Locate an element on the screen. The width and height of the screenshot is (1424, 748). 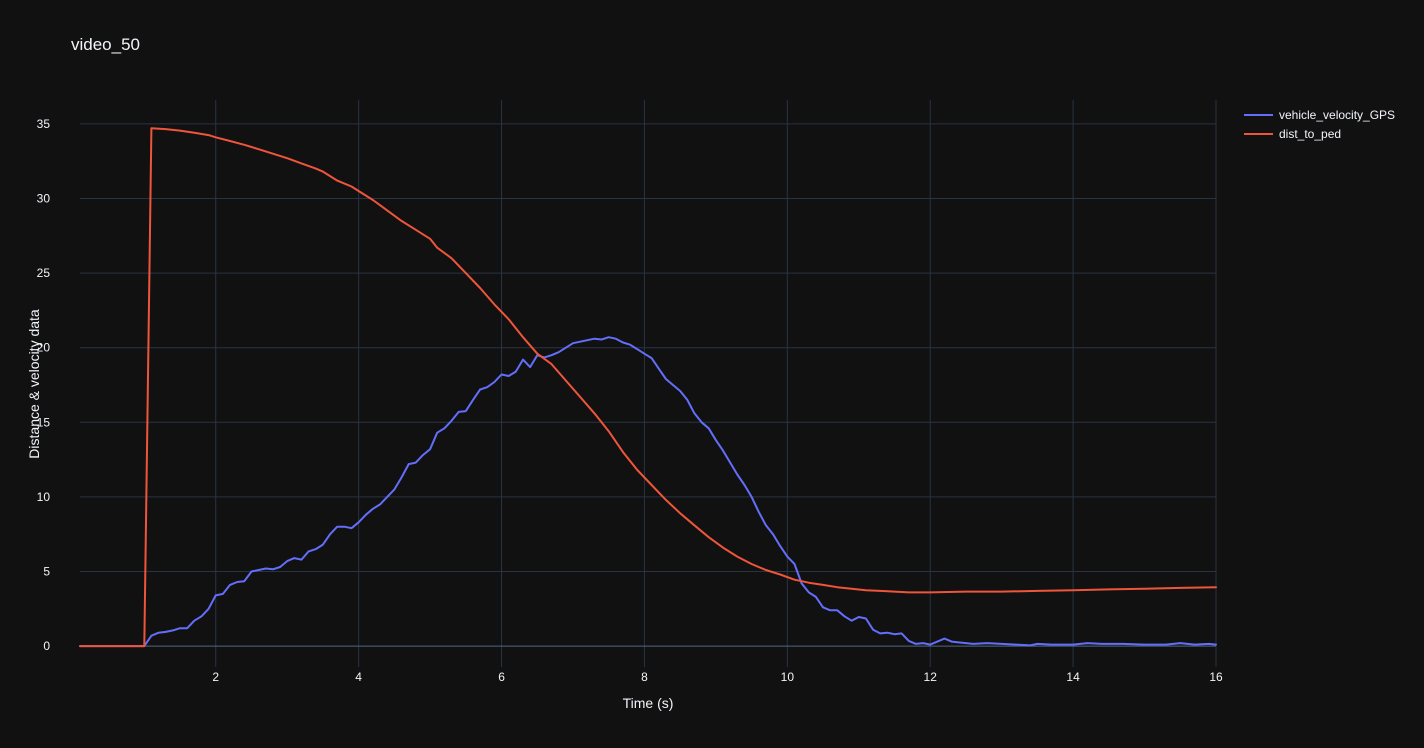
y-tick-label: 25 is located at coordinates (44, 273).